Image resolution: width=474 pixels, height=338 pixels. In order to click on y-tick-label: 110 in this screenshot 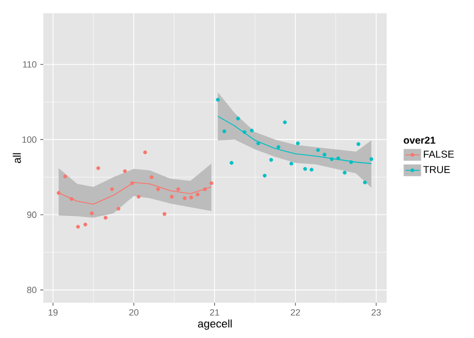, I will do `click(29, 64)`.